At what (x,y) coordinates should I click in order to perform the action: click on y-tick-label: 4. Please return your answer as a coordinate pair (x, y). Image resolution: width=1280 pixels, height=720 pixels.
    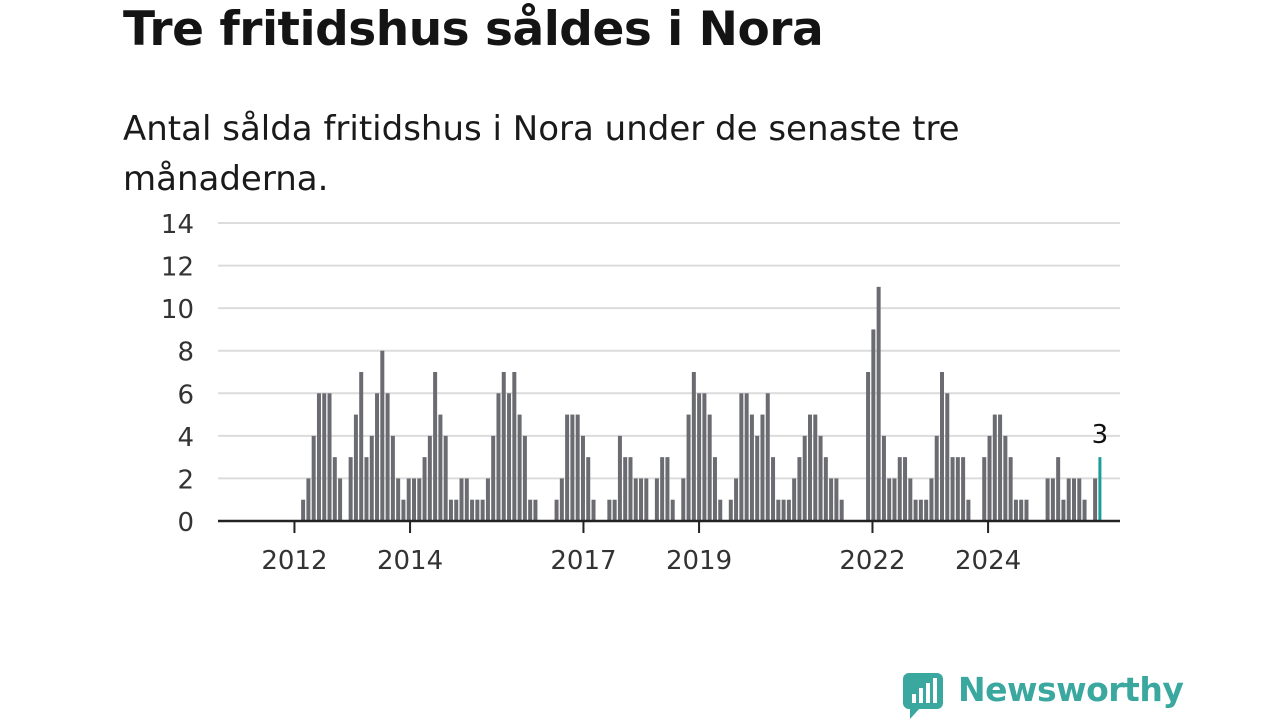
    Looking at the image, I should click on (185, 438).